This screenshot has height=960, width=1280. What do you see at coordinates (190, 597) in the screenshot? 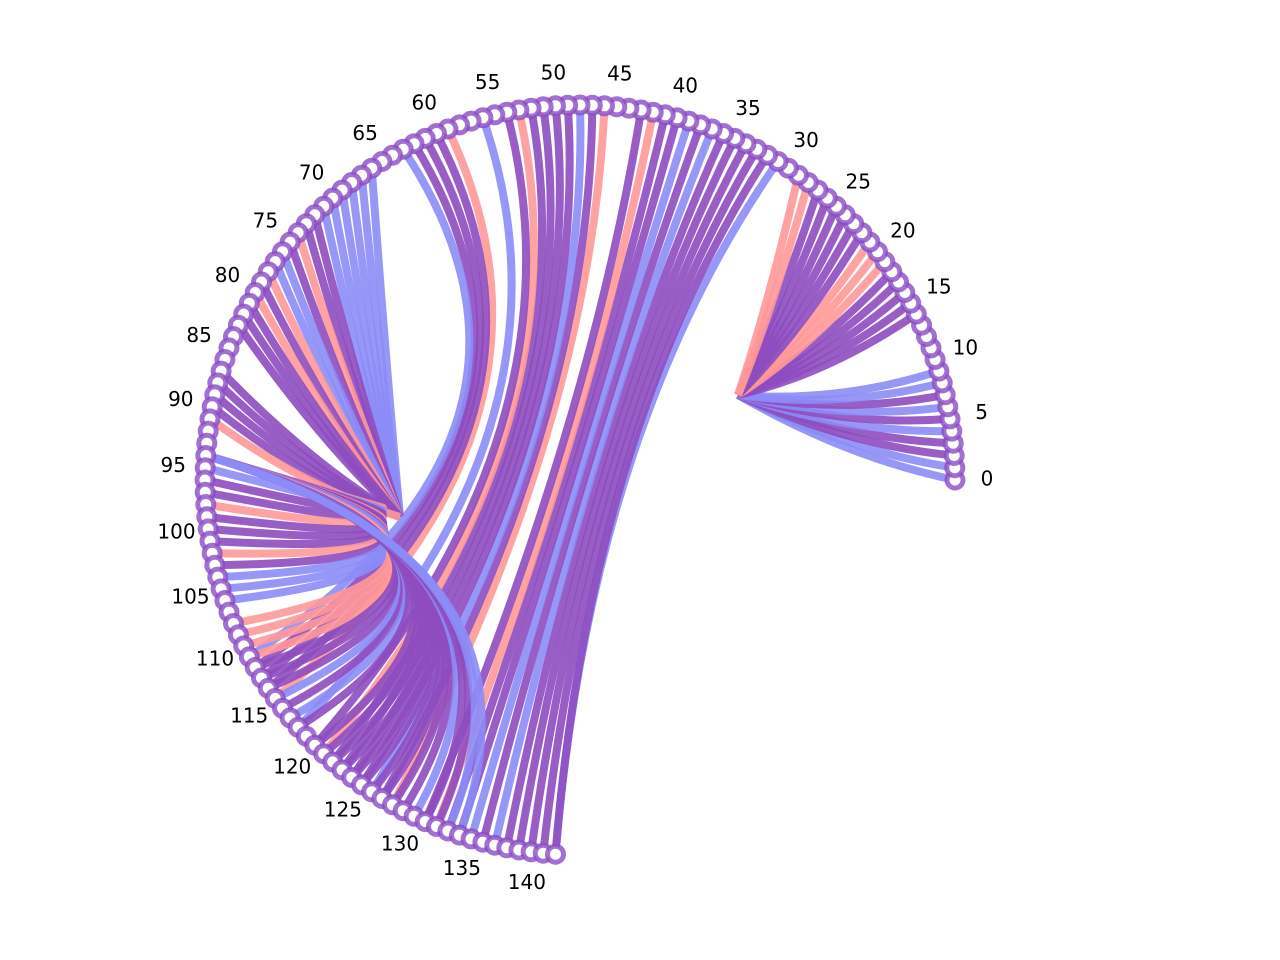
I see `tick-label-105: 105` at bounding box center [190, 597].